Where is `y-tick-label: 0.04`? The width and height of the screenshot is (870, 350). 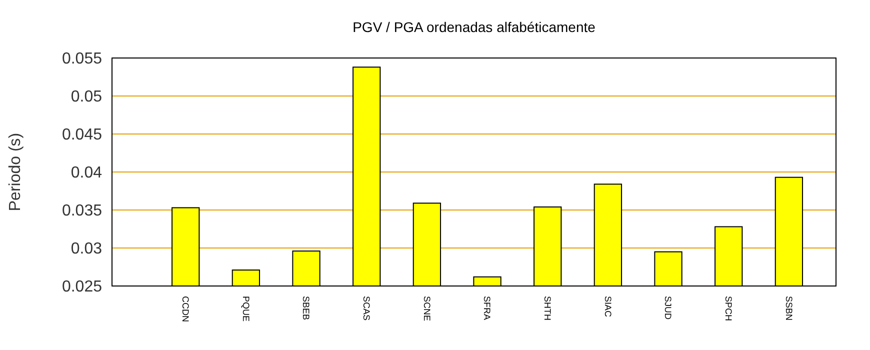
y-tick-label: 0.04 is located at coordinates (86, 173).